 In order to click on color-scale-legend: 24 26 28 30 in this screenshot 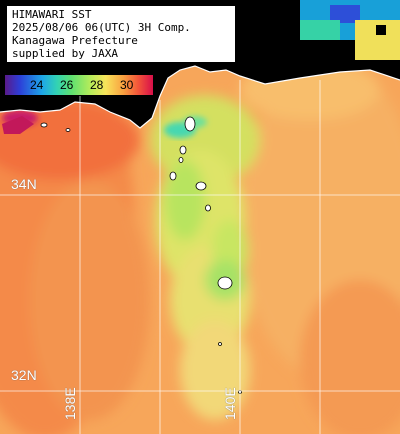, I will do `click(79, 85)`.